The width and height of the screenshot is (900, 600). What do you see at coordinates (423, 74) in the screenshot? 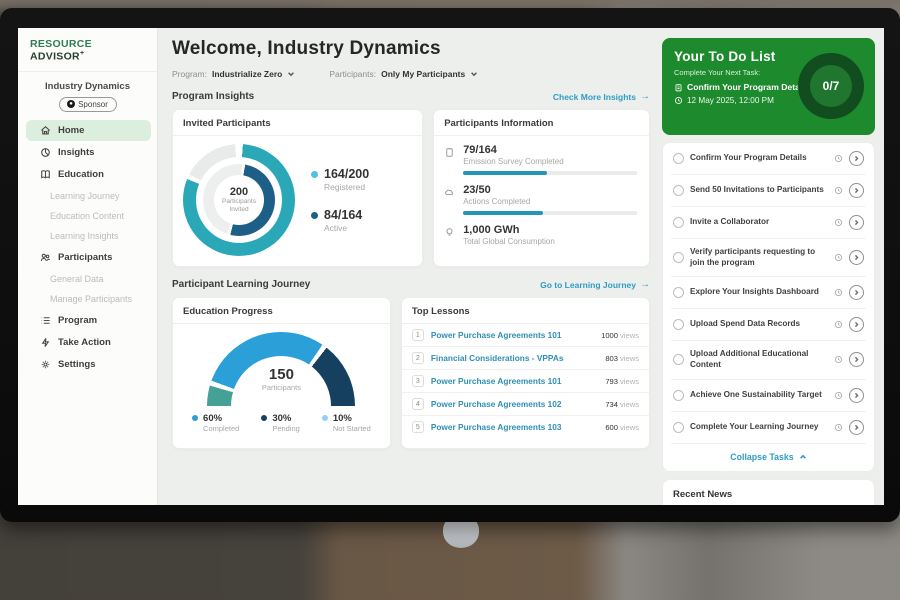
I see `participants-filter-value: Only My Participants` at bounding box center [423, 74].